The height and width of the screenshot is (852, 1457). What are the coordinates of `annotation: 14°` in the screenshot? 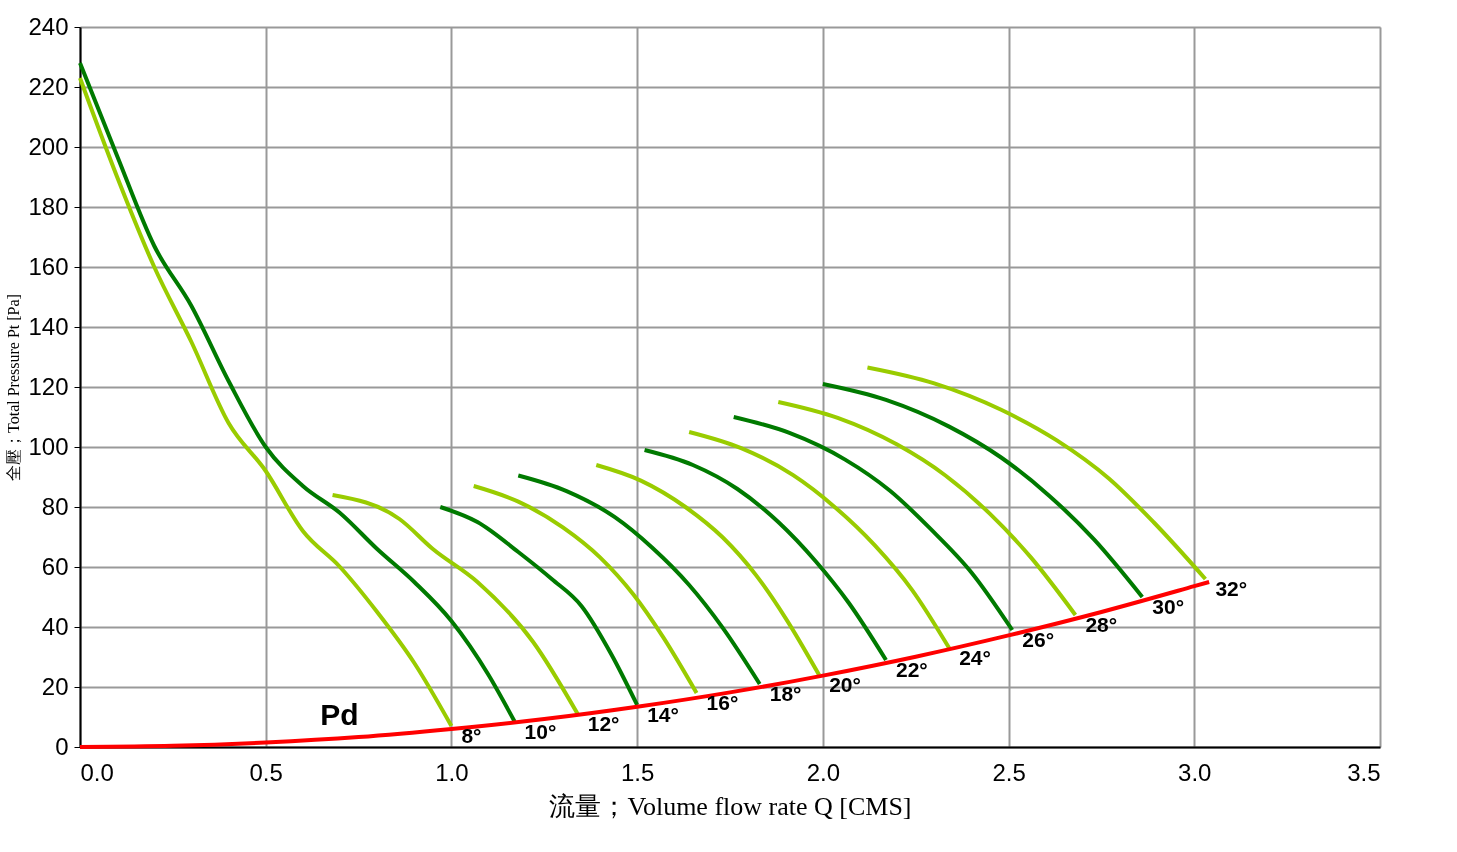 It's located at (663, 714).